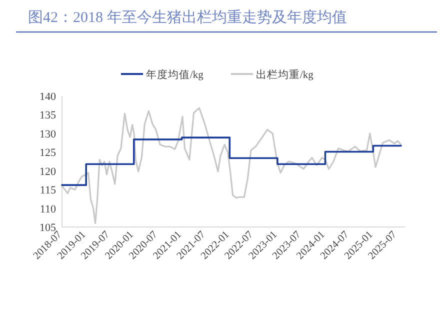  What do you see at coordinates (48, 97) in the screenshot?
I see `y-tick-label: 140` at bounding box center [48, 97].